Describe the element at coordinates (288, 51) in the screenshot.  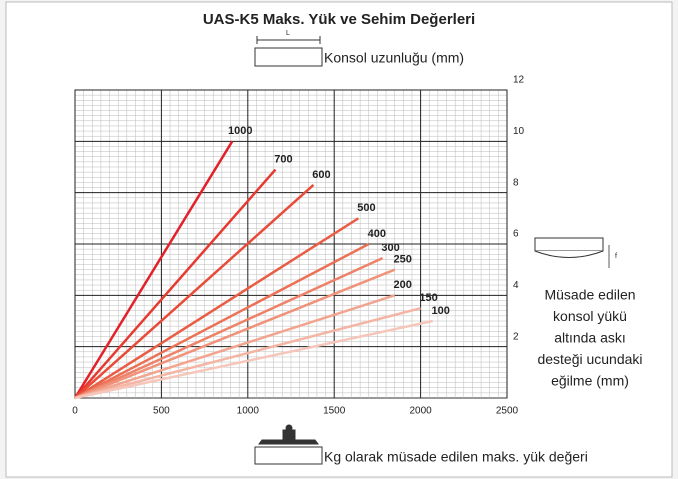
I see `top-icon` at that location.